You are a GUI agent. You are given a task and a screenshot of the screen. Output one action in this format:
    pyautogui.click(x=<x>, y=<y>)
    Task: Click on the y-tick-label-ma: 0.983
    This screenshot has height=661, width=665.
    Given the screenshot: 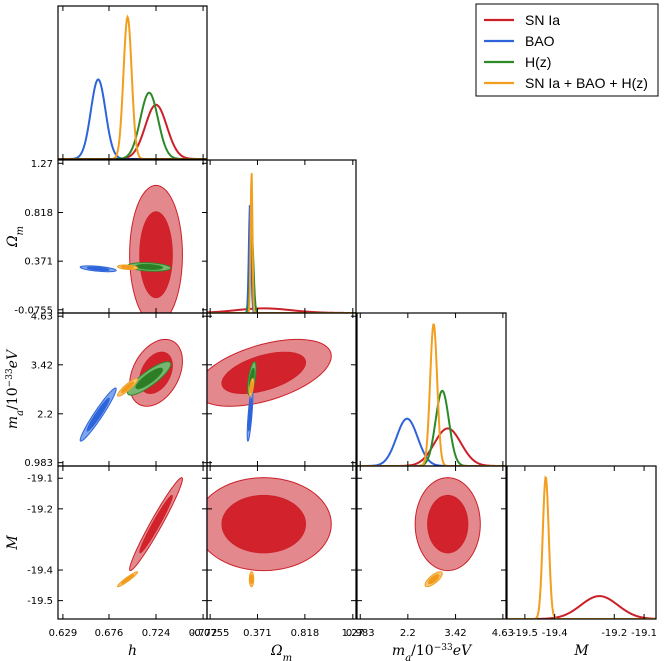 What is the action you would take?
    pyautogui.click(x=38, y=463)
    